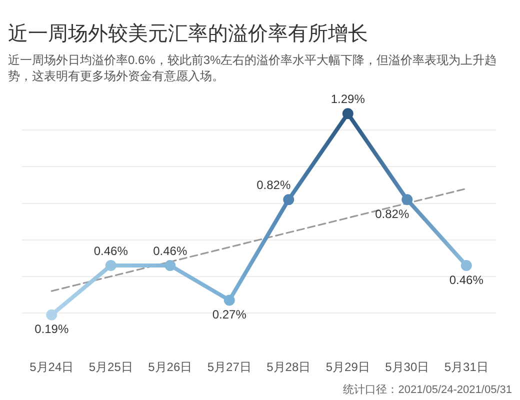 This screenshot has width=520, height=400. Describe the element at coordinates (51, 329) in the screenshot. I see `data-label: 0.19%` at that location.